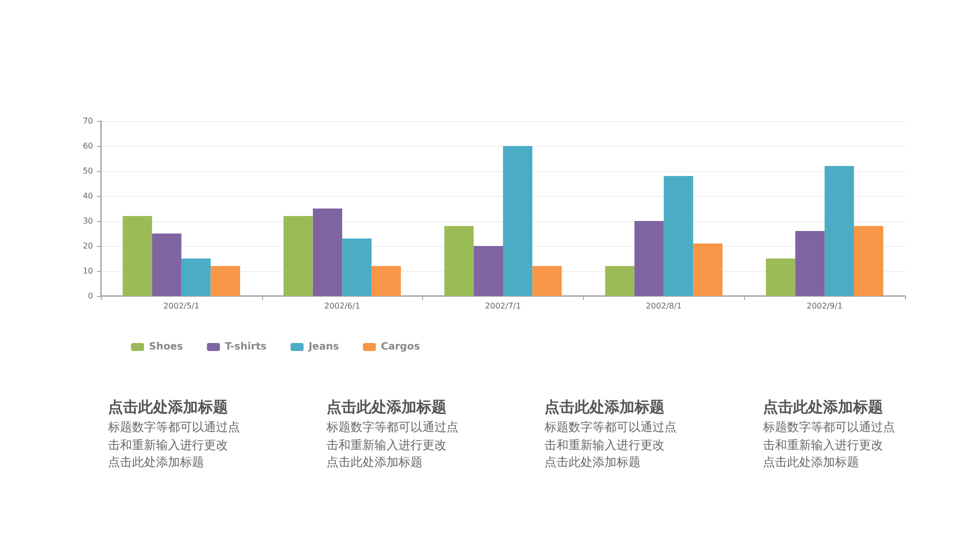  I want to click on x-tick-label: 2002/9/1, so click(824, 306).